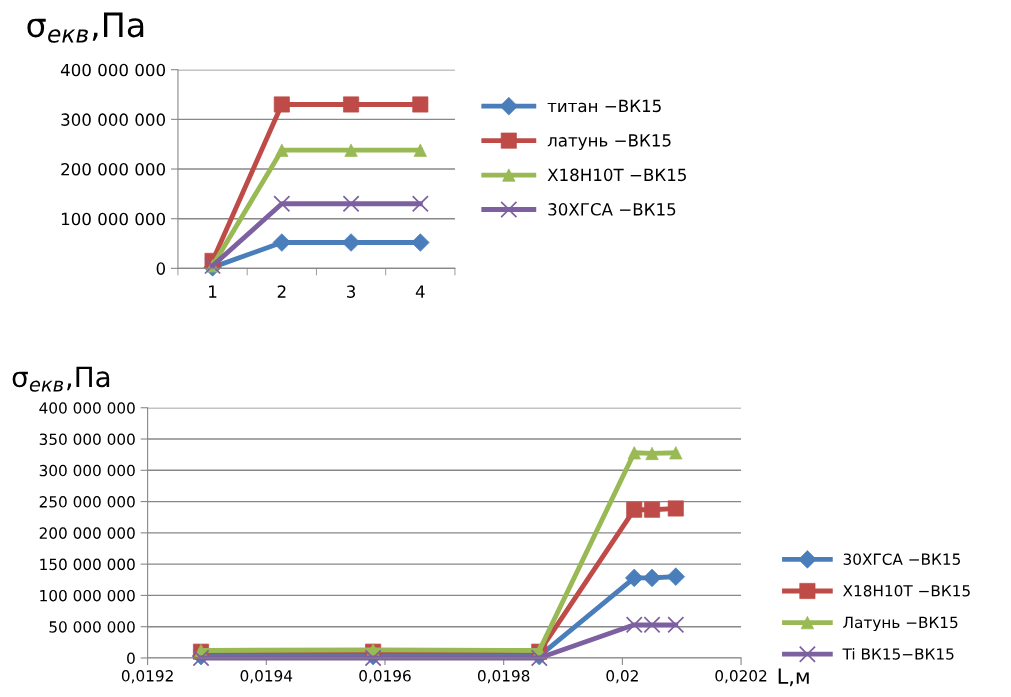  What do you see at coordinates (213, 291) in the screenshot?
I see `x-tick-label: 1` at bounding box center [213, 291].